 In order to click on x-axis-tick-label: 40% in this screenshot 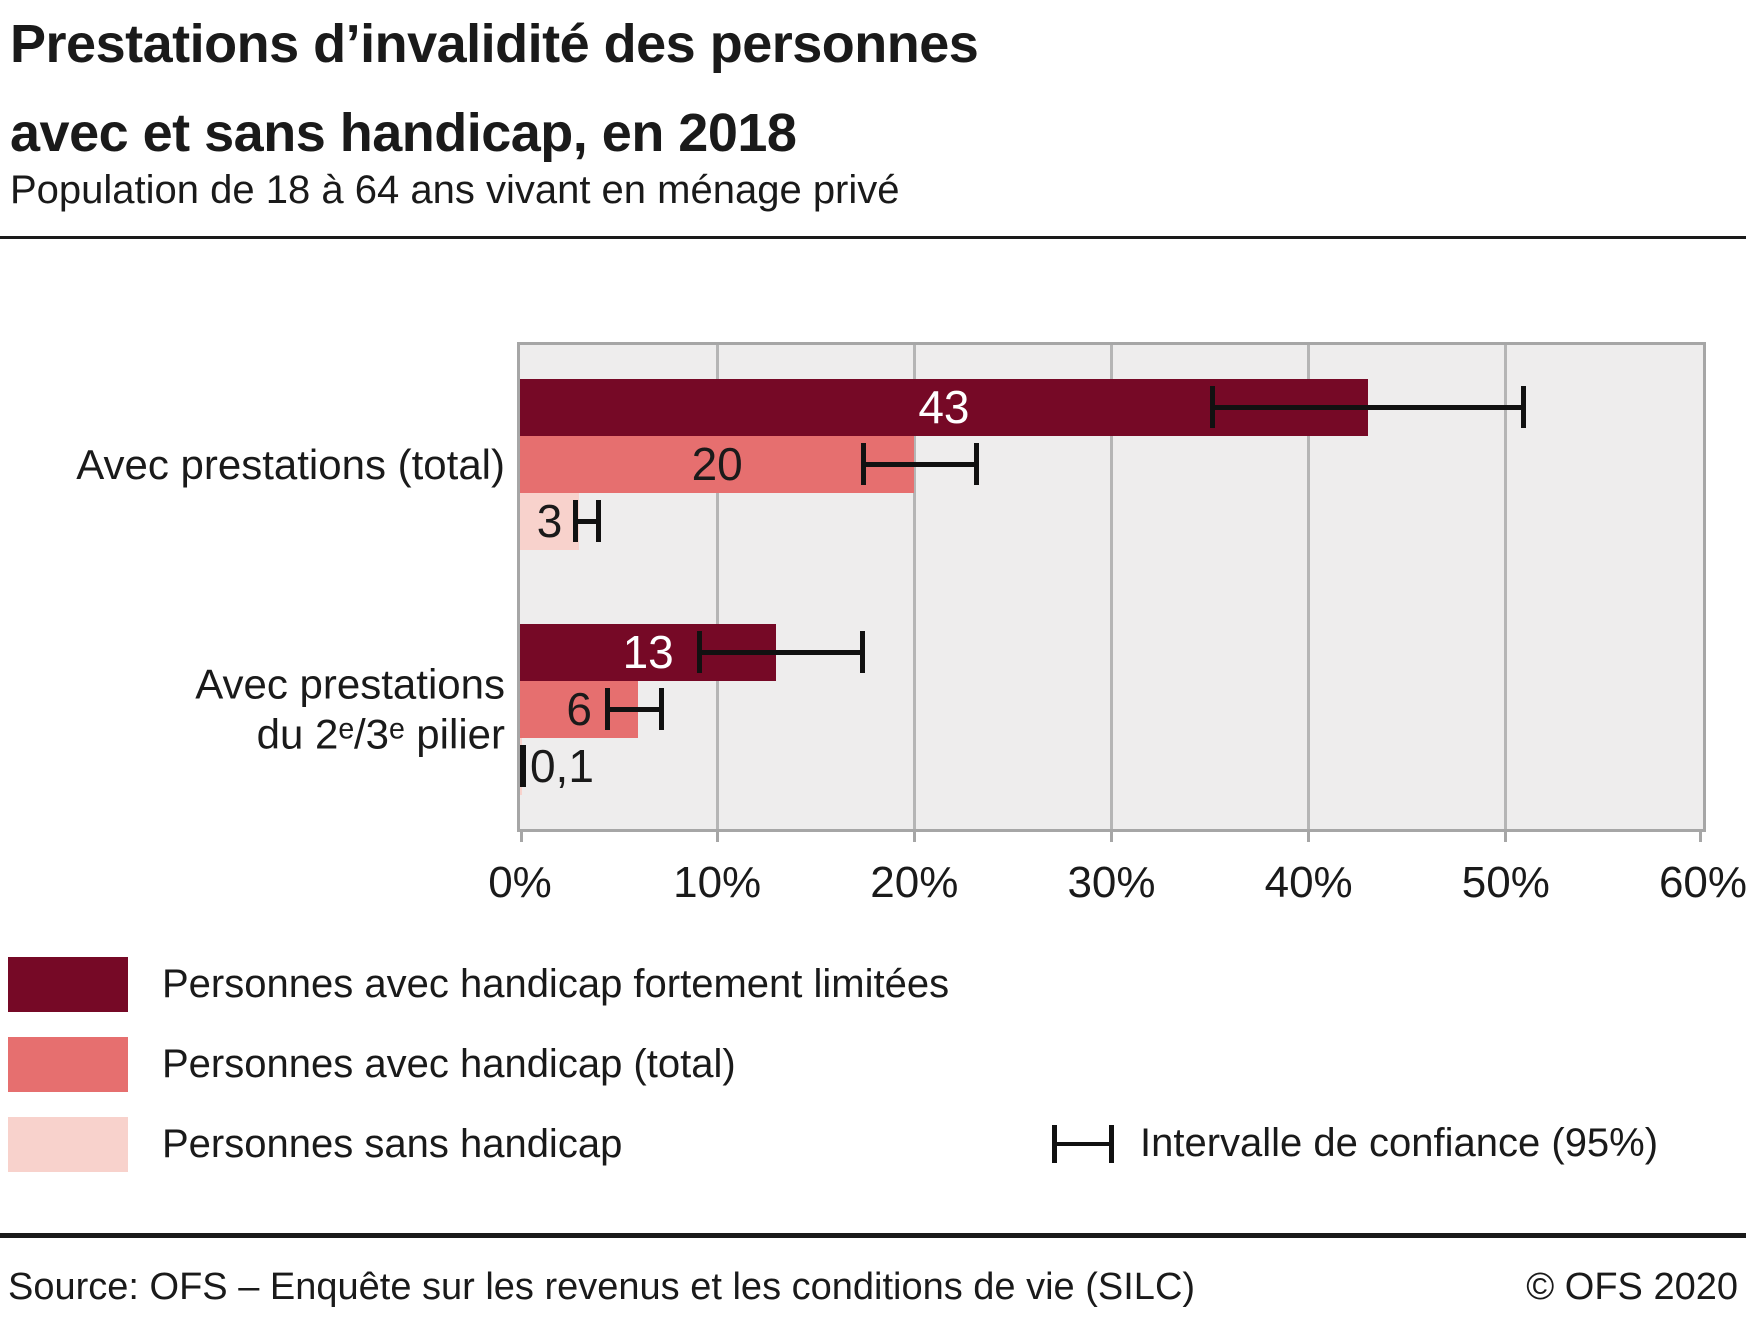, I will do `click(1308, 882)`.